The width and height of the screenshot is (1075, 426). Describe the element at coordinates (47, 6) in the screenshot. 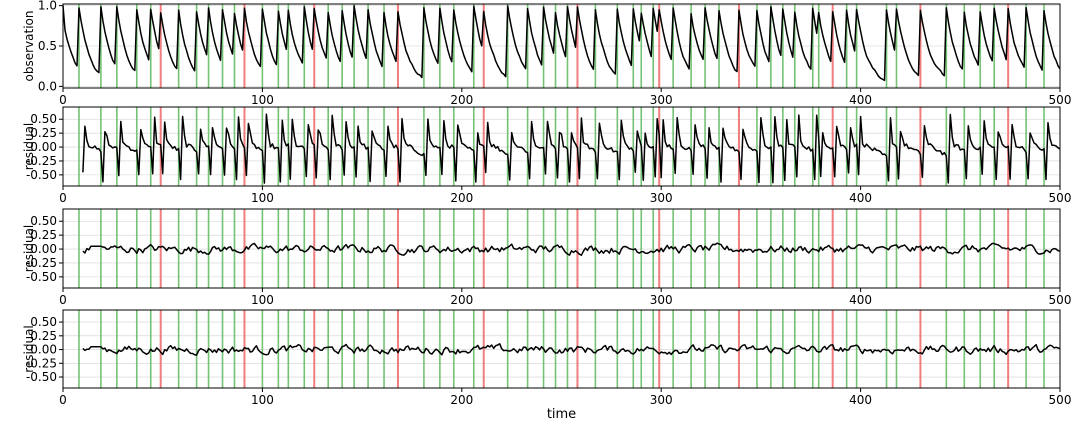

I see `y-tick-label: 1.0` at that location.